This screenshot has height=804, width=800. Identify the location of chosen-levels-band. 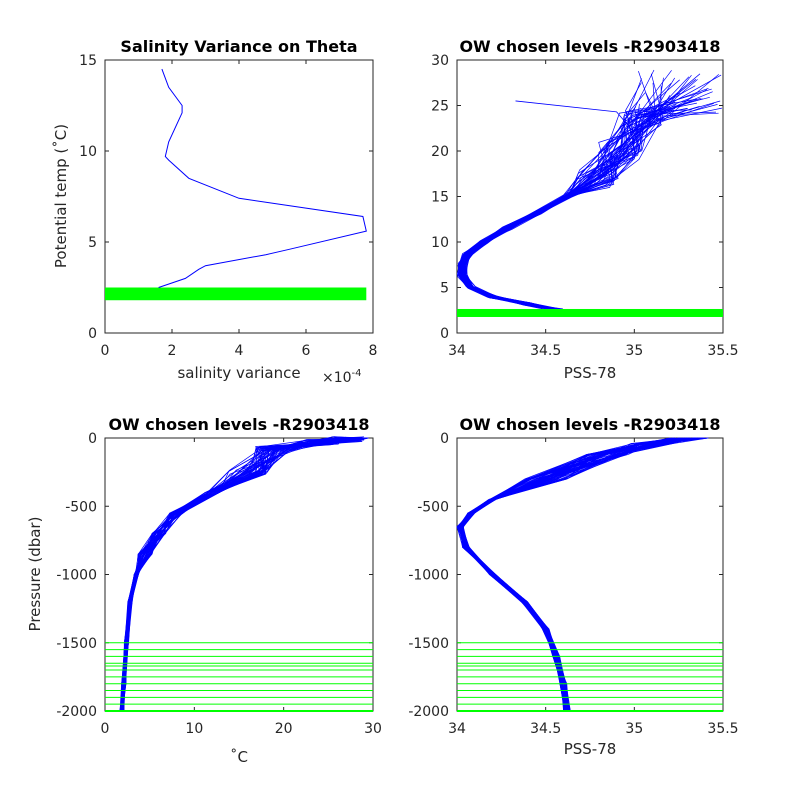
(236, 294).